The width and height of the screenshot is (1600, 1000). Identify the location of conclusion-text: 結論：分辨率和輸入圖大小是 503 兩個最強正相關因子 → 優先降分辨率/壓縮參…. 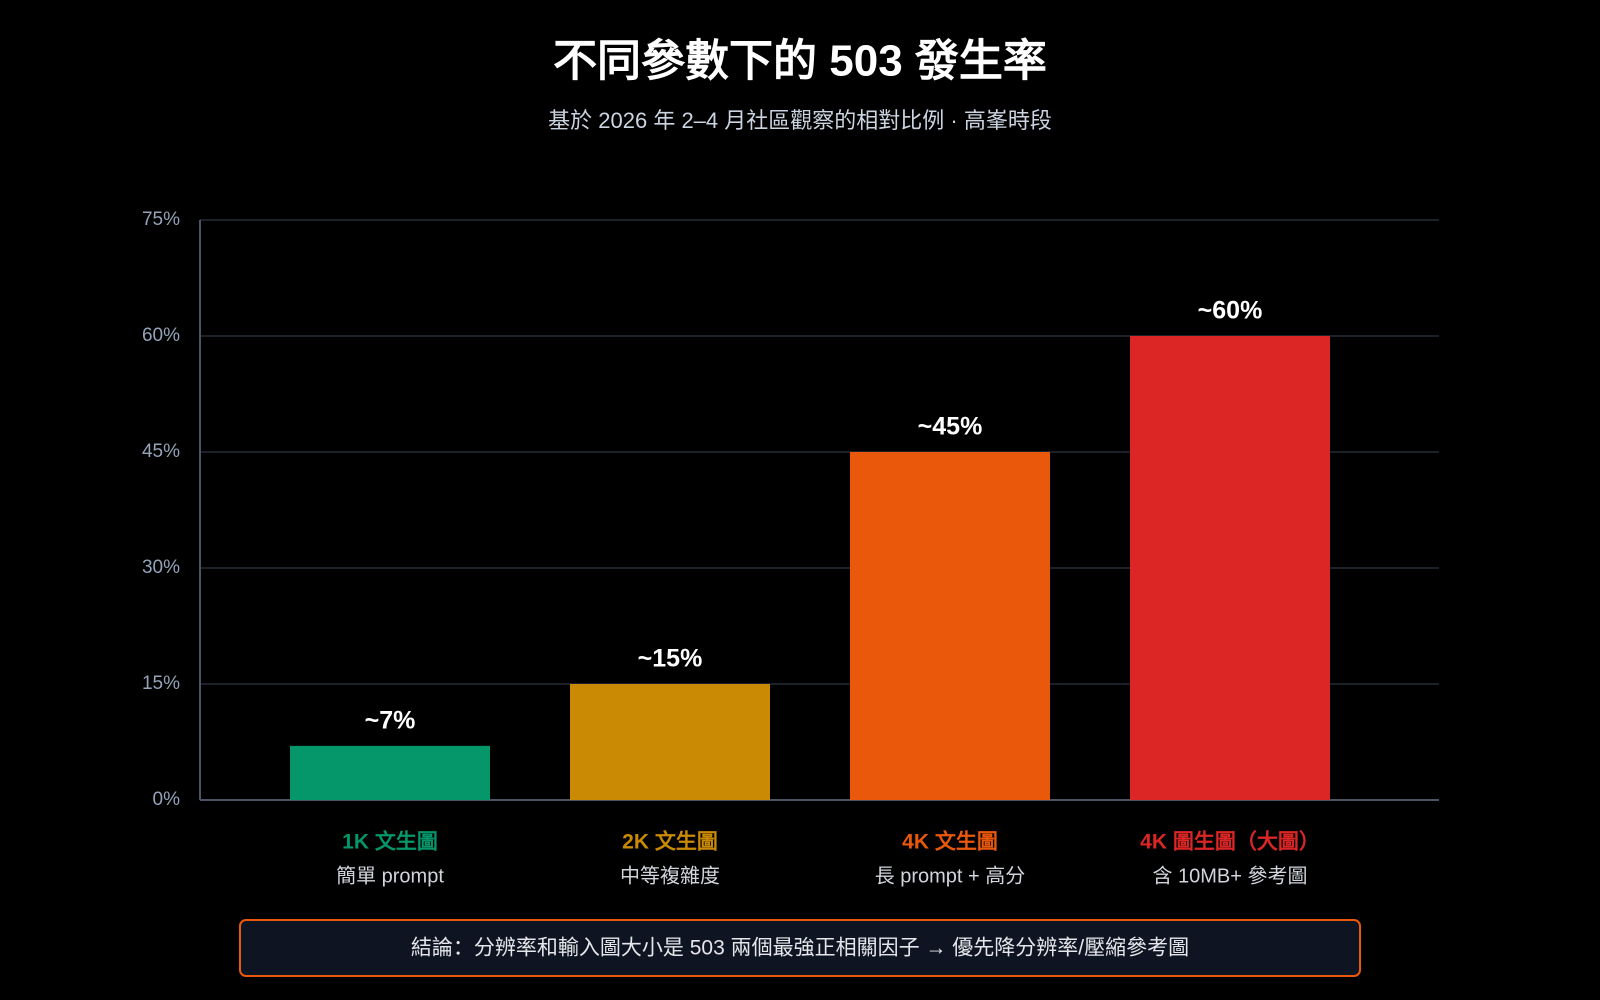
(800, 948).